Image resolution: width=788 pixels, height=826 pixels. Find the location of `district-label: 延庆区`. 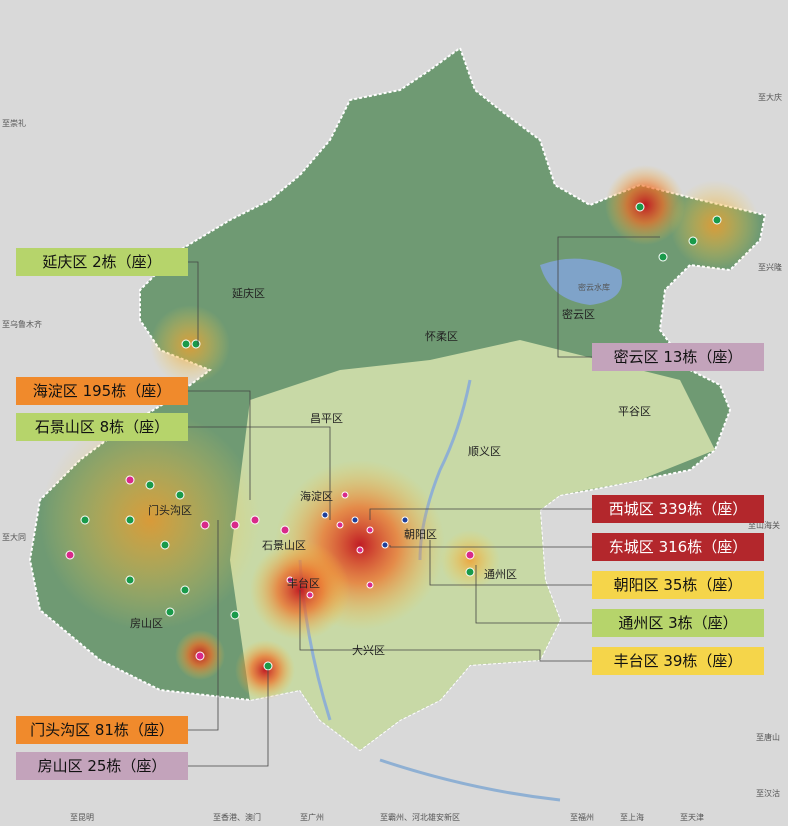

district-label: 延庆区 is located at coordinates (248, 293).